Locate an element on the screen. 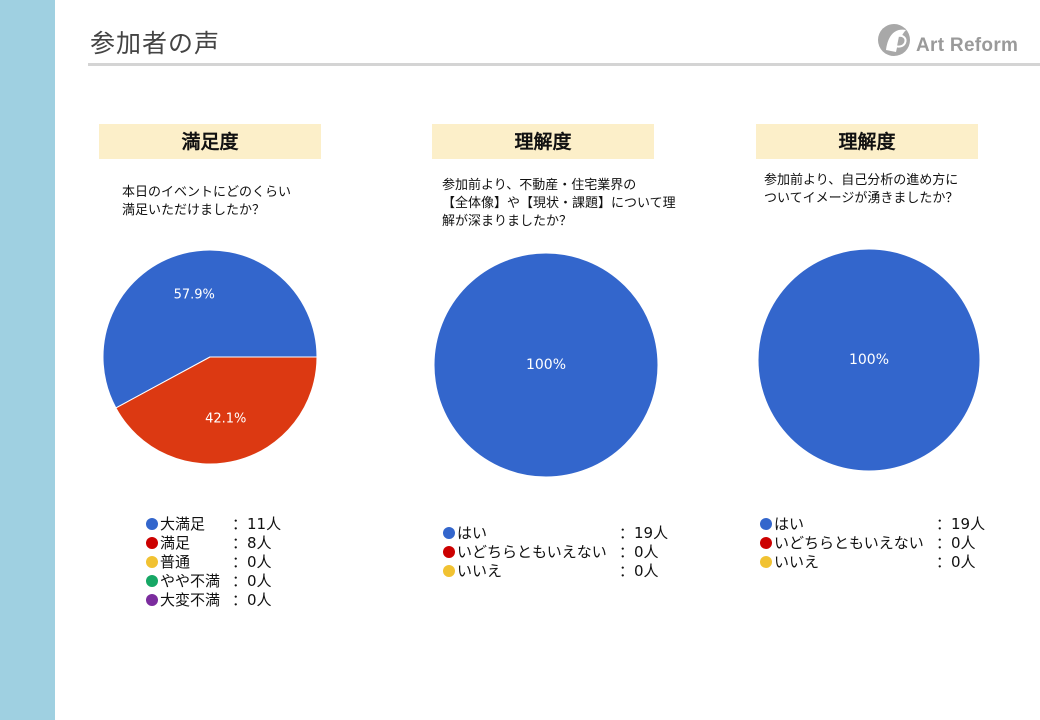 The width and height of the screenshot is (1040, 720). legend-item: 大変不満 ：0人 is located at coordinates (209, 600).